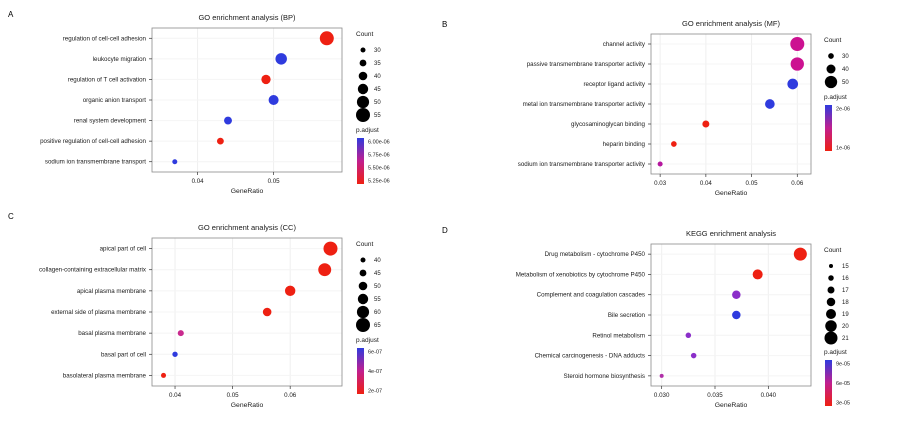 The height and width of the screenshot is (431, 899). I want to click on padjust-legend-label: 3e-05, so click(843, 403).